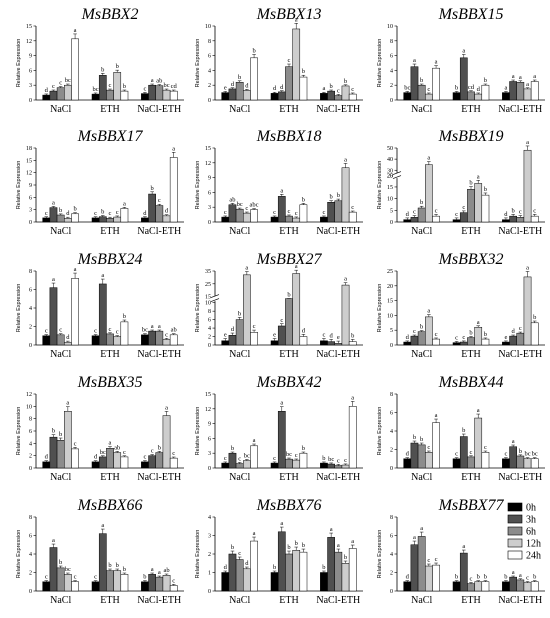 Image resolution: width=550 pixels, height=618 pixels. I want to click on y-tick-label: 4, so click(391, 555).